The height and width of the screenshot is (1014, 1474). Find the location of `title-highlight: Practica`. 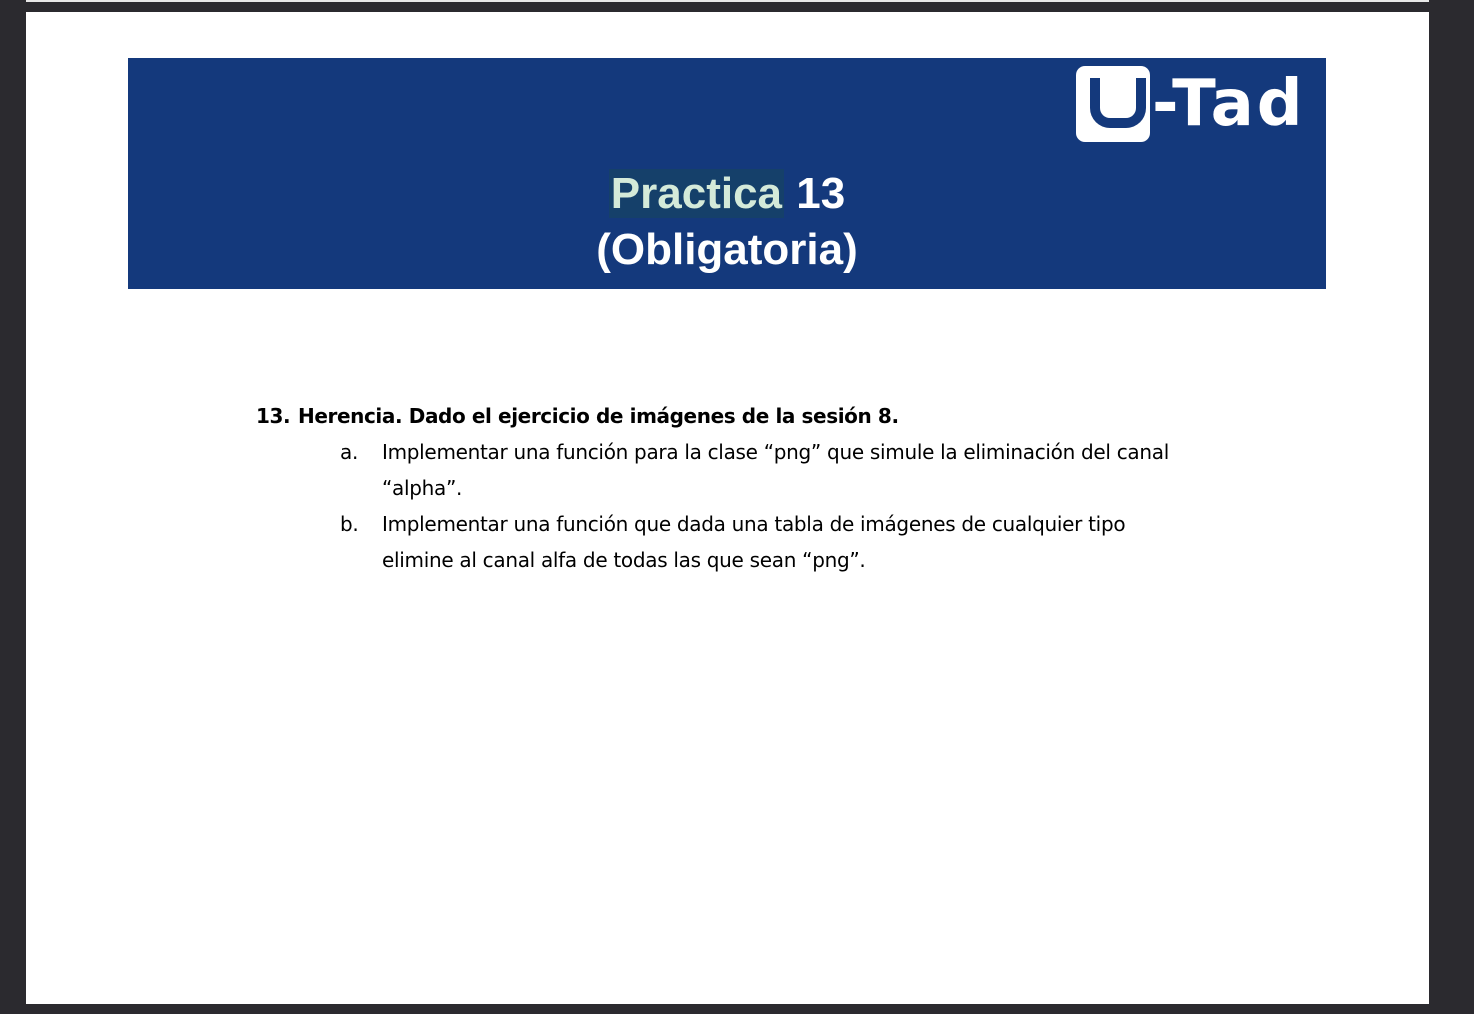

title-highlight: Practica is located at coordinates (696, 193).